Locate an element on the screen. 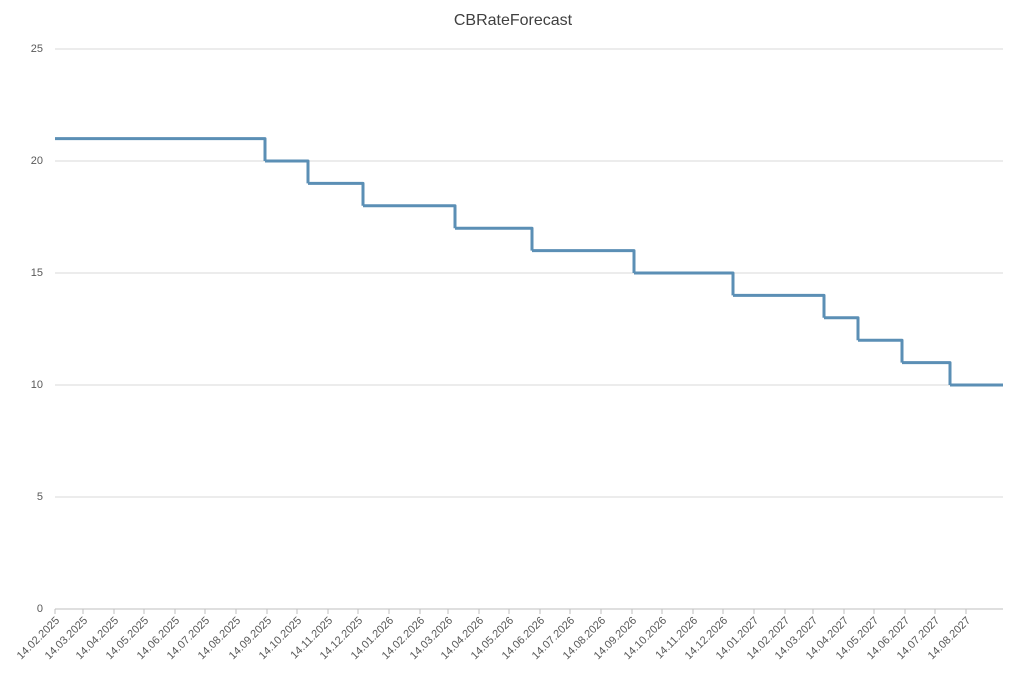 This screenshot has width=1015, height=675. chart-title: CBRateForecast is located at coordinates (513, 20).